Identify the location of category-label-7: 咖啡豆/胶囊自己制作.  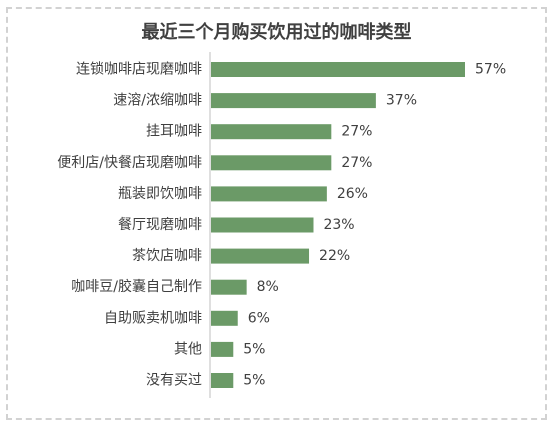
(136, 286).